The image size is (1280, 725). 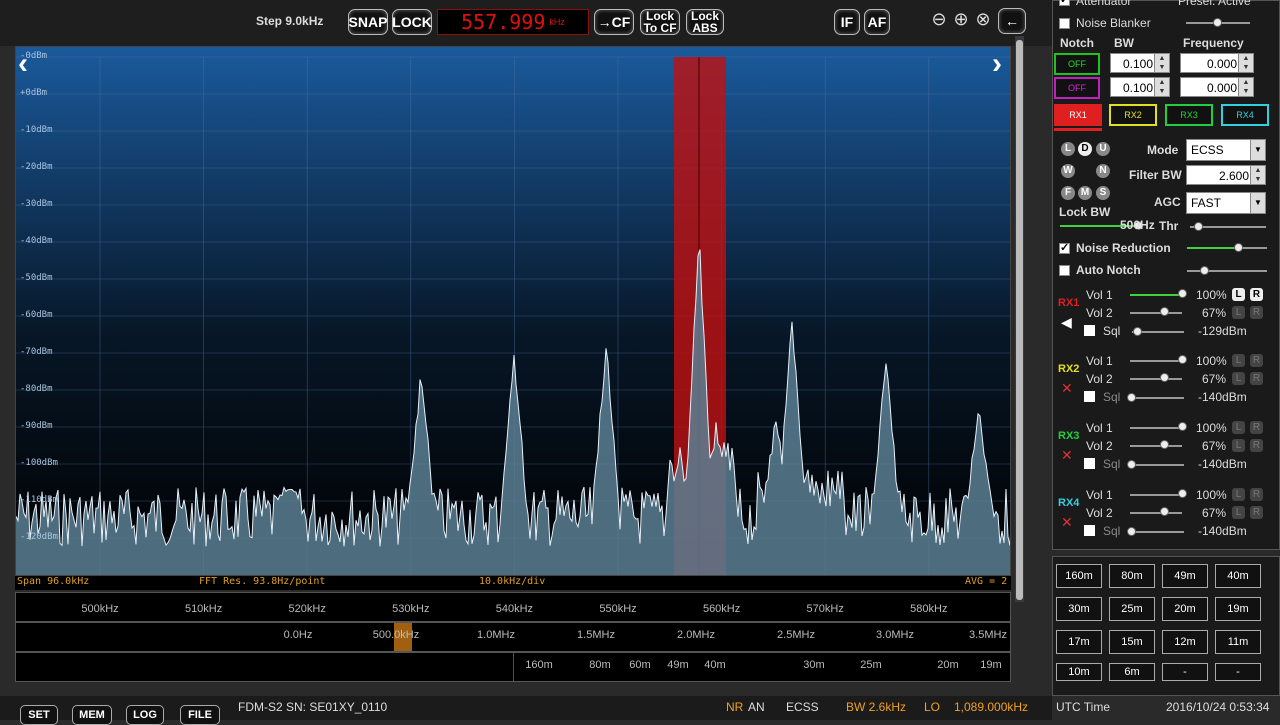 I want to click on band-button-11m: 11m, so click(x=1238, y=642).